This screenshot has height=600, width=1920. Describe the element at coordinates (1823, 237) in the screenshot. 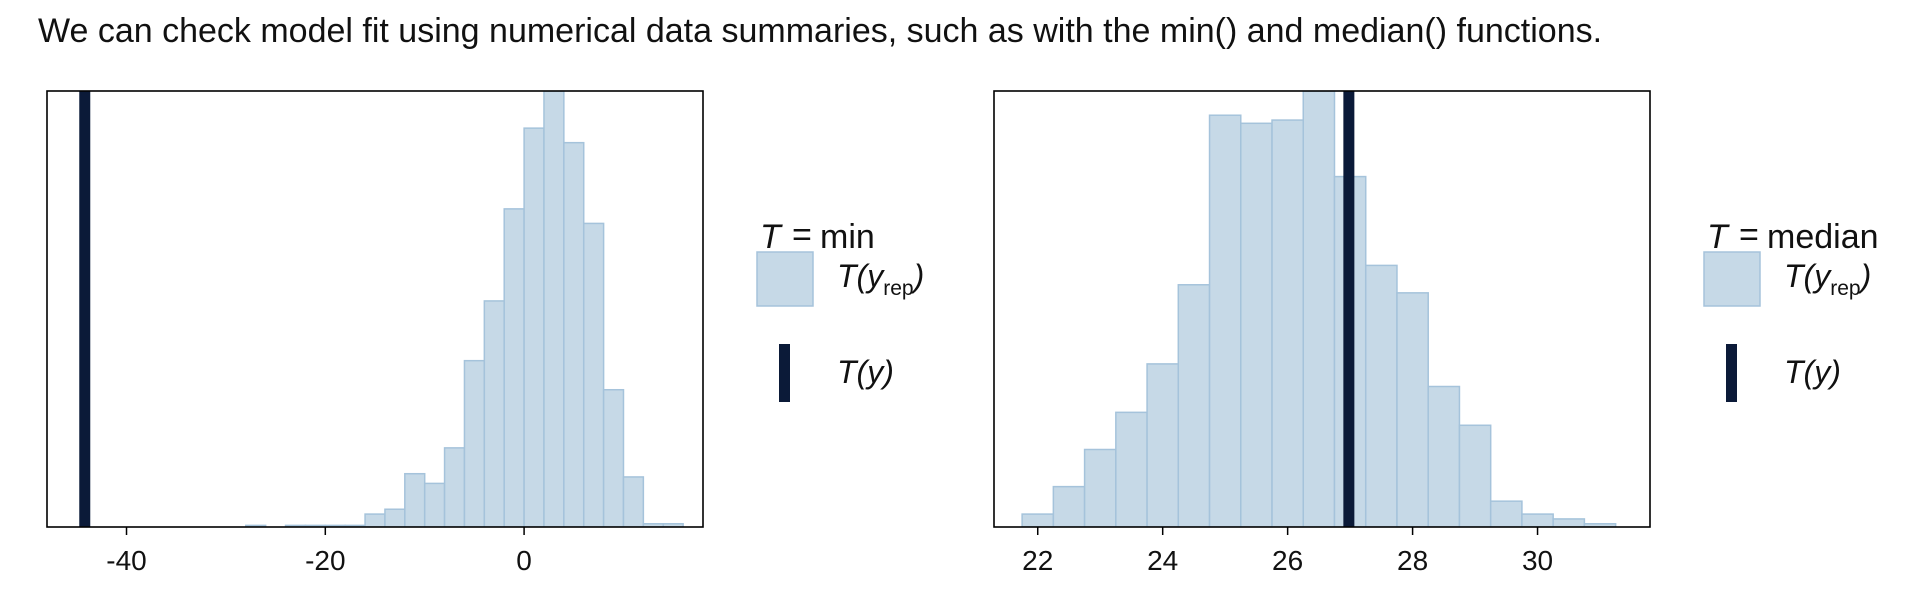

I see `legend-title-statistic: median` at that location.